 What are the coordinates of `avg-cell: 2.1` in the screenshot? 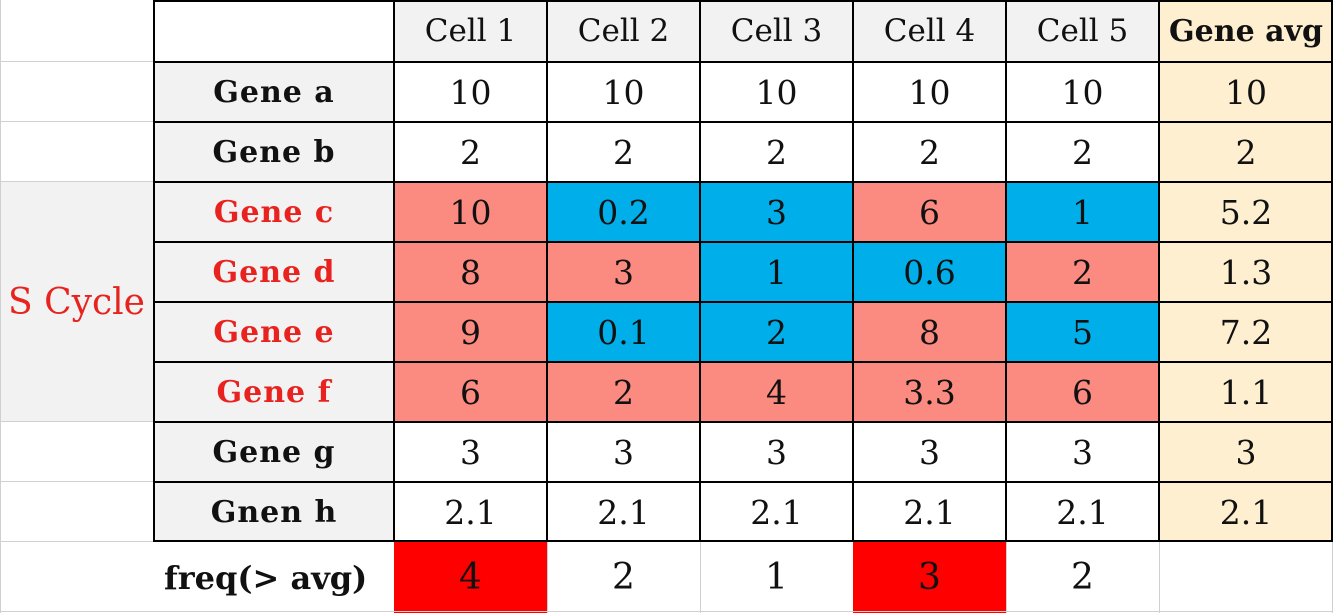 It's located at (1246, 512).